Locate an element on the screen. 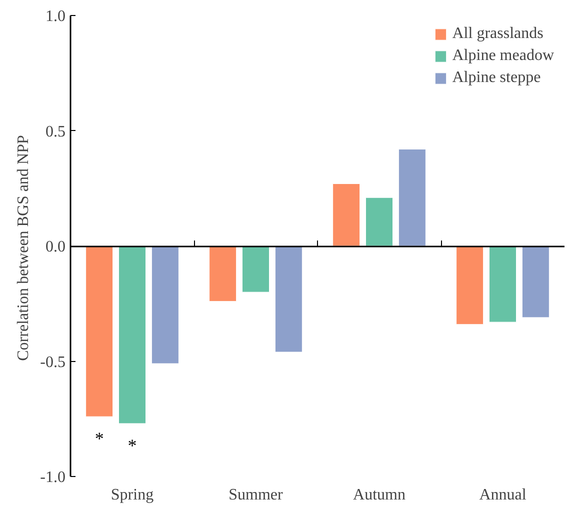 This screenshot has height=506, width=574. y-axis-title: Correlation between BGS and NPP is located at coordinates (23, 248).